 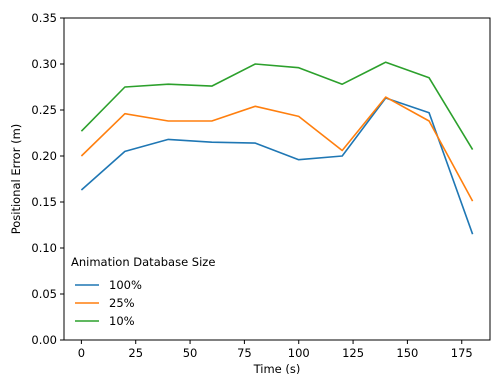 I want to click on y-axis-label: Positional Error (m), so click(x=16, y=179).